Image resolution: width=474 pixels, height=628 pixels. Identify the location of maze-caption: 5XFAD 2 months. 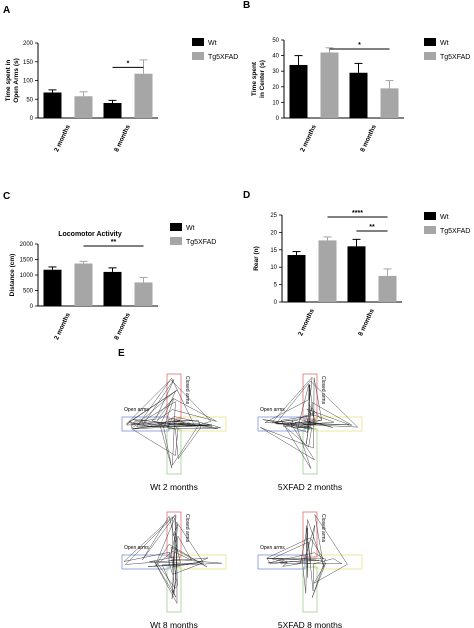
(310, 487).